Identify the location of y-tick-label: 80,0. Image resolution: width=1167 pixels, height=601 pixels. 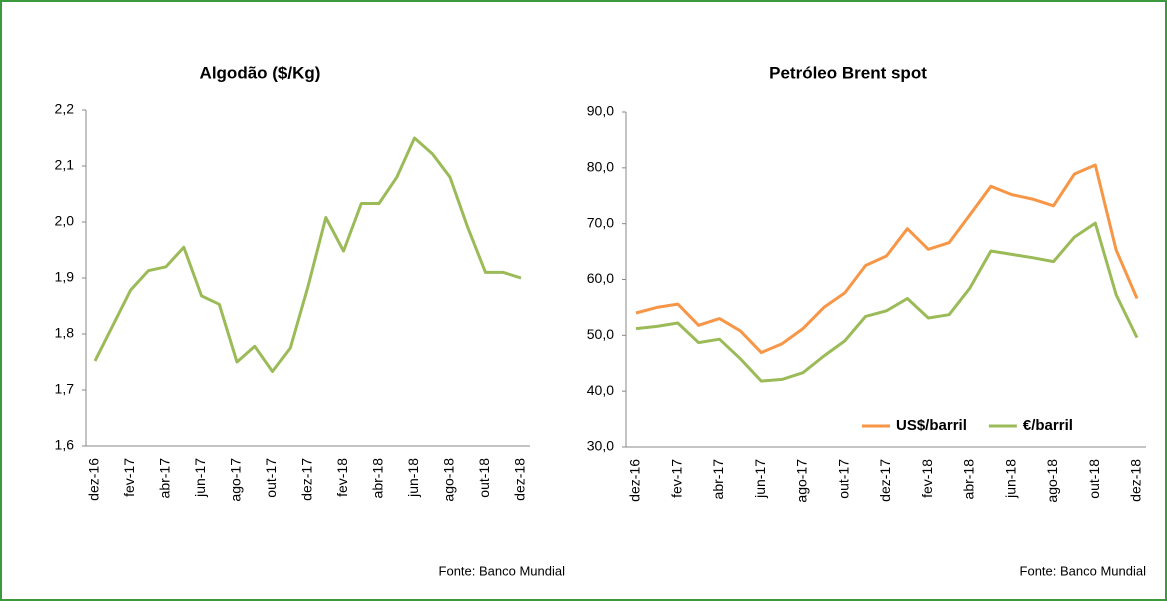
(600, 167).